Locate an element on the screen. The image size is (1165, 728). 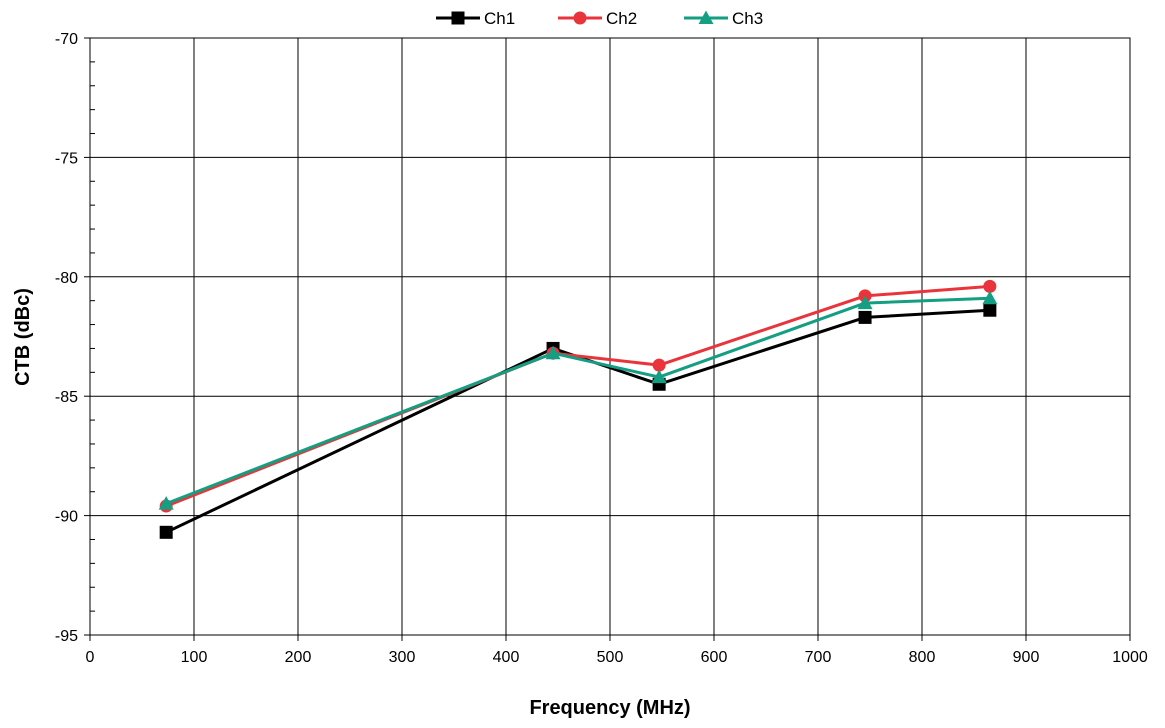
x-tick-label: 400 is located at coordinates (506, 657).